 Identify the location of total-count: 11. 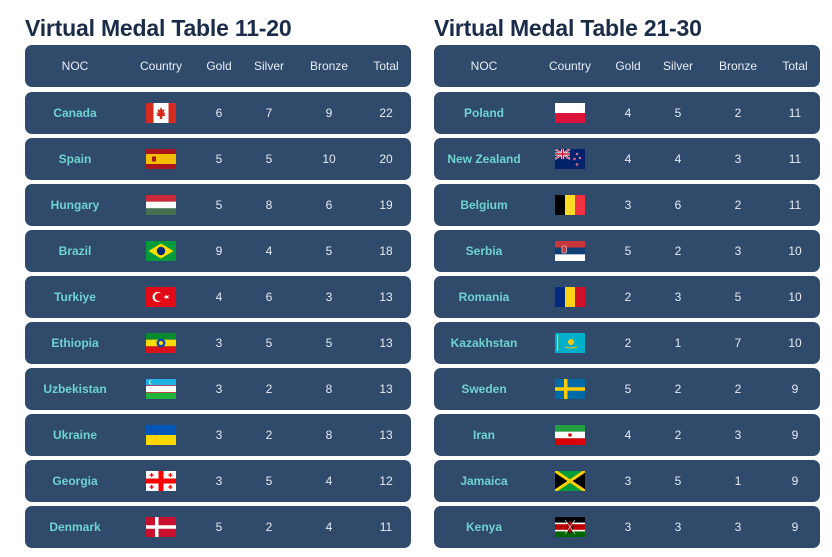
(795, 205).